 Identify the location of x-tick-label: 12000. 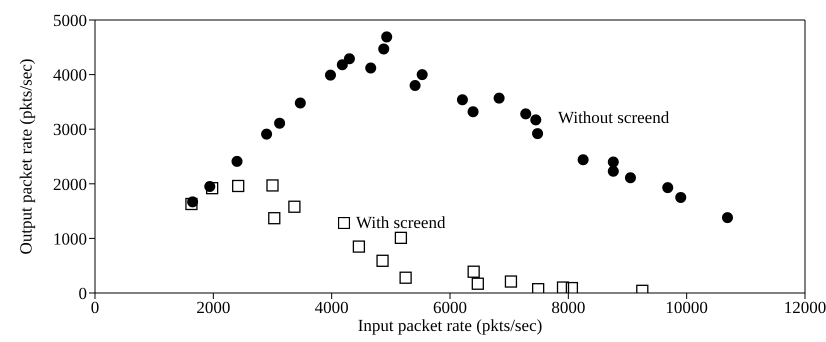
(805, 308).